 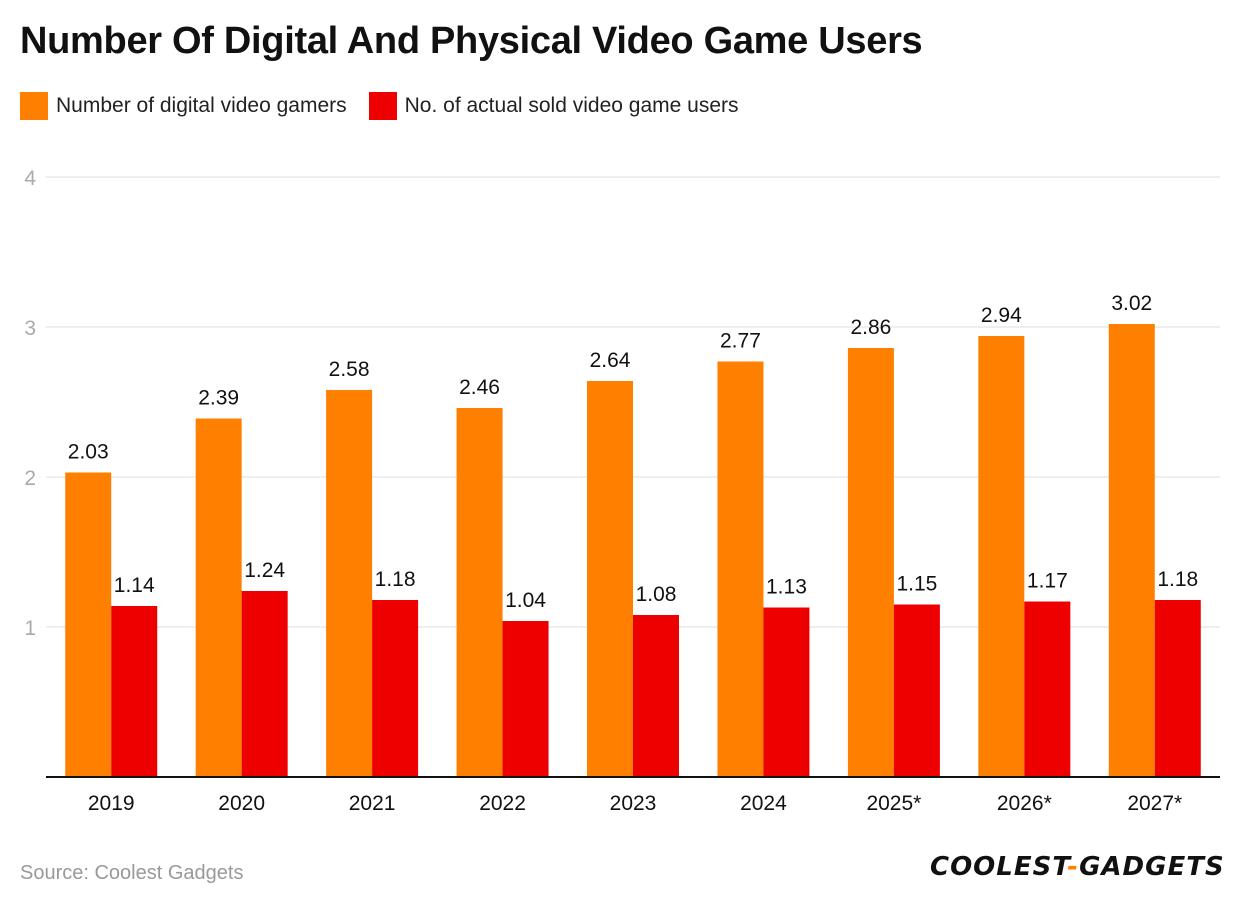 What do you see at coordinates (30, 178) in the screenshot?
I see `y-tick-label: 4` at bounding box center [30, 178].